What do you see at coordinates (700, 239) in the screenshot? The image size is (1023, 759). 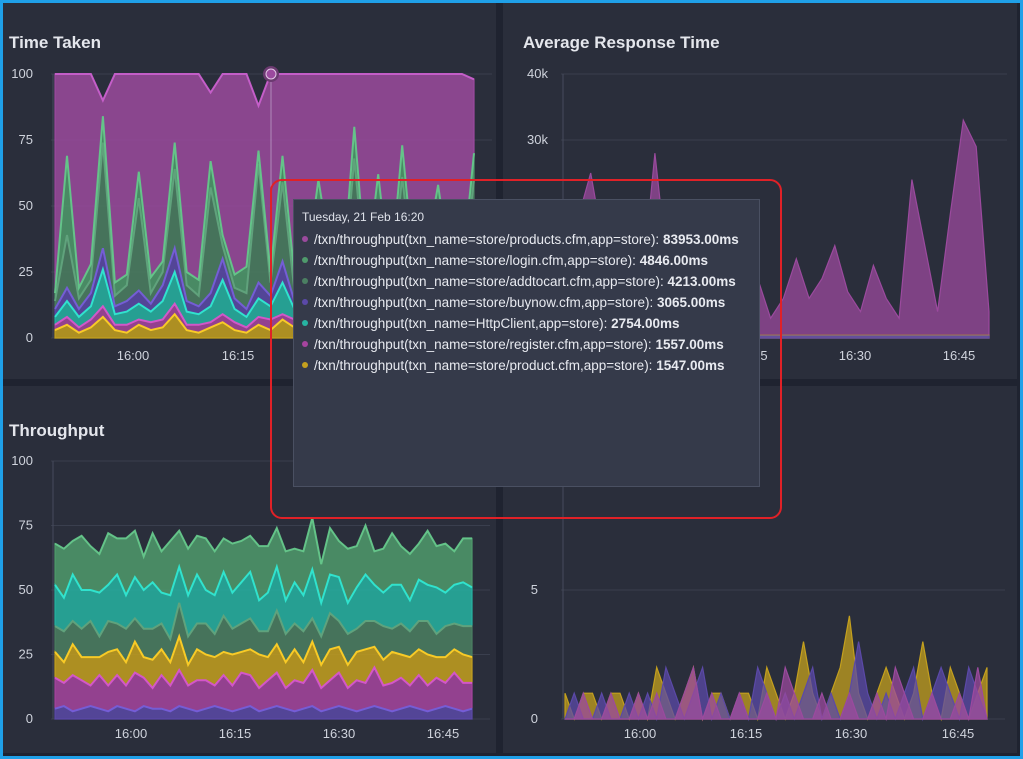 I see `tooltip-item-value: 83953.00ms` at bounding box center [700, 239].